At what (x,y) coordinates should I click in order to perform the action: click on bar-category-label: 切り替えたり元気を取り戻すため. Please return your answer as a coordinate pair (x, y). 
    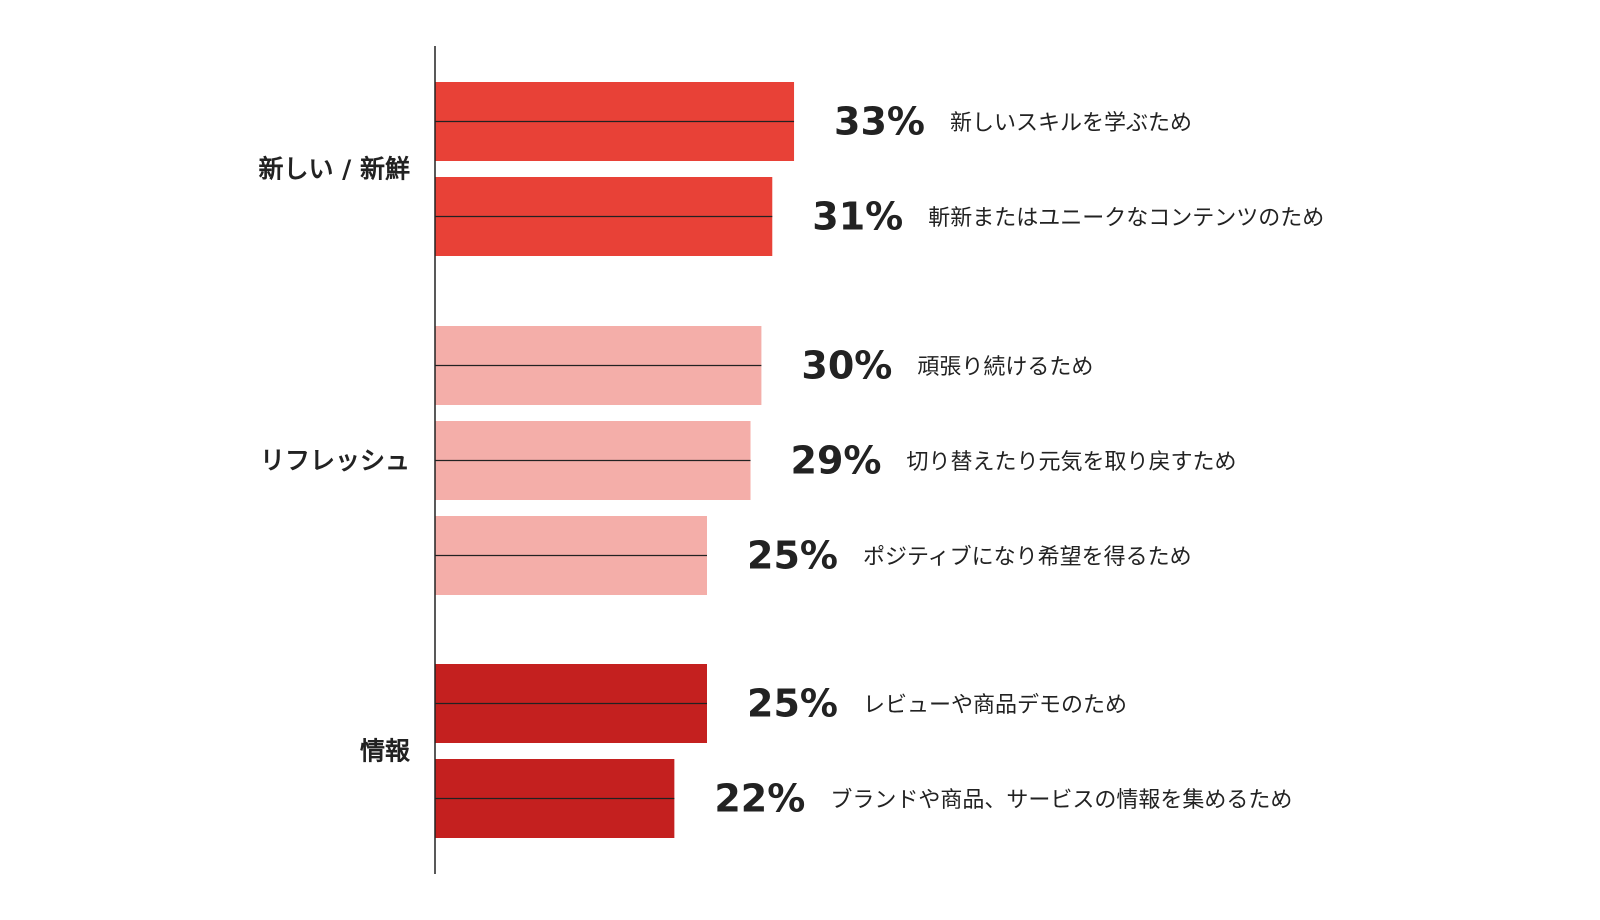
    Looking at the image, I should click on (1072, 462).